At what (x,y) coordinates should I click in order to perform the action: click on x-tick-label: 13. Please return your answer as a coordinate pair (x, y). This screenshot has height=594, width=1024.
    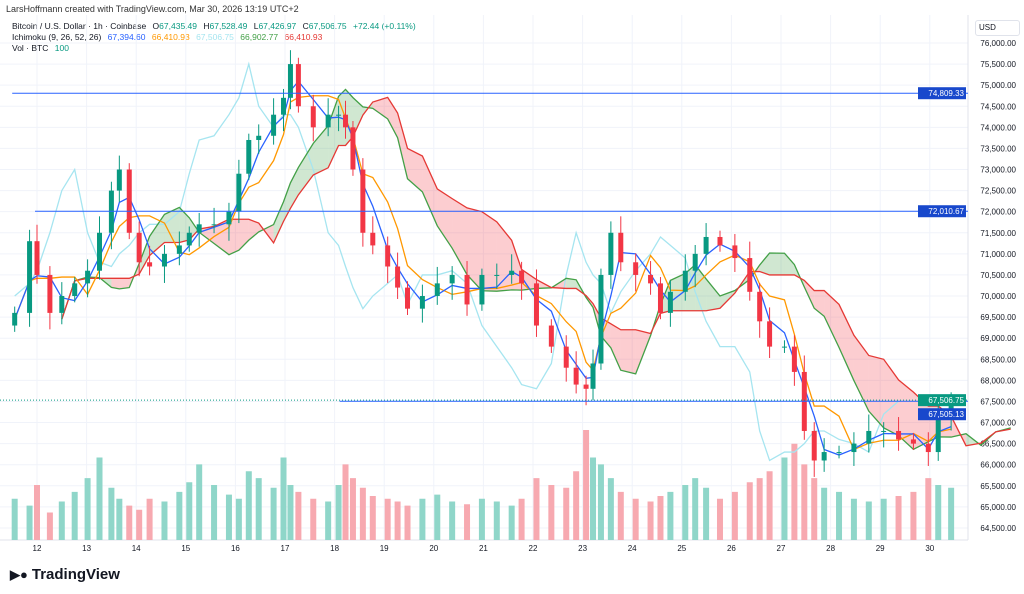
    Looking at the image, I should click on (86, 548).